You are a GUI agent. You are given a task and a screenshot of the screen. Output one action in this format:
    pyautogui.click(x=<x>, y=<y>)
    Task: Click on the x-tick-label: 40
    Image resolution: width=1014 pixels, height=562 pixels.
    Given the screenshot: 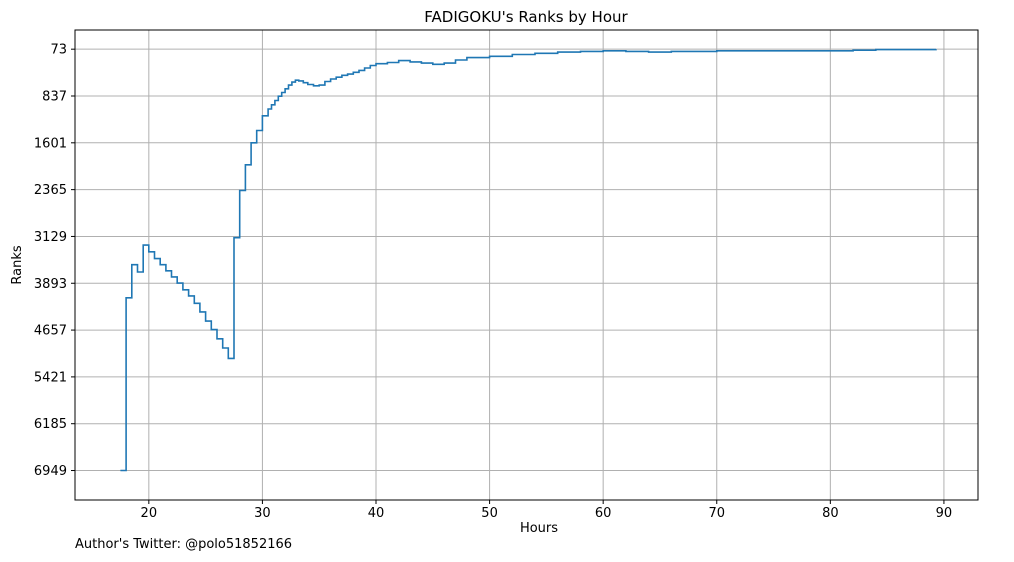 What is the action you would take?
    pyautogui.click(x=376, y=513)
    